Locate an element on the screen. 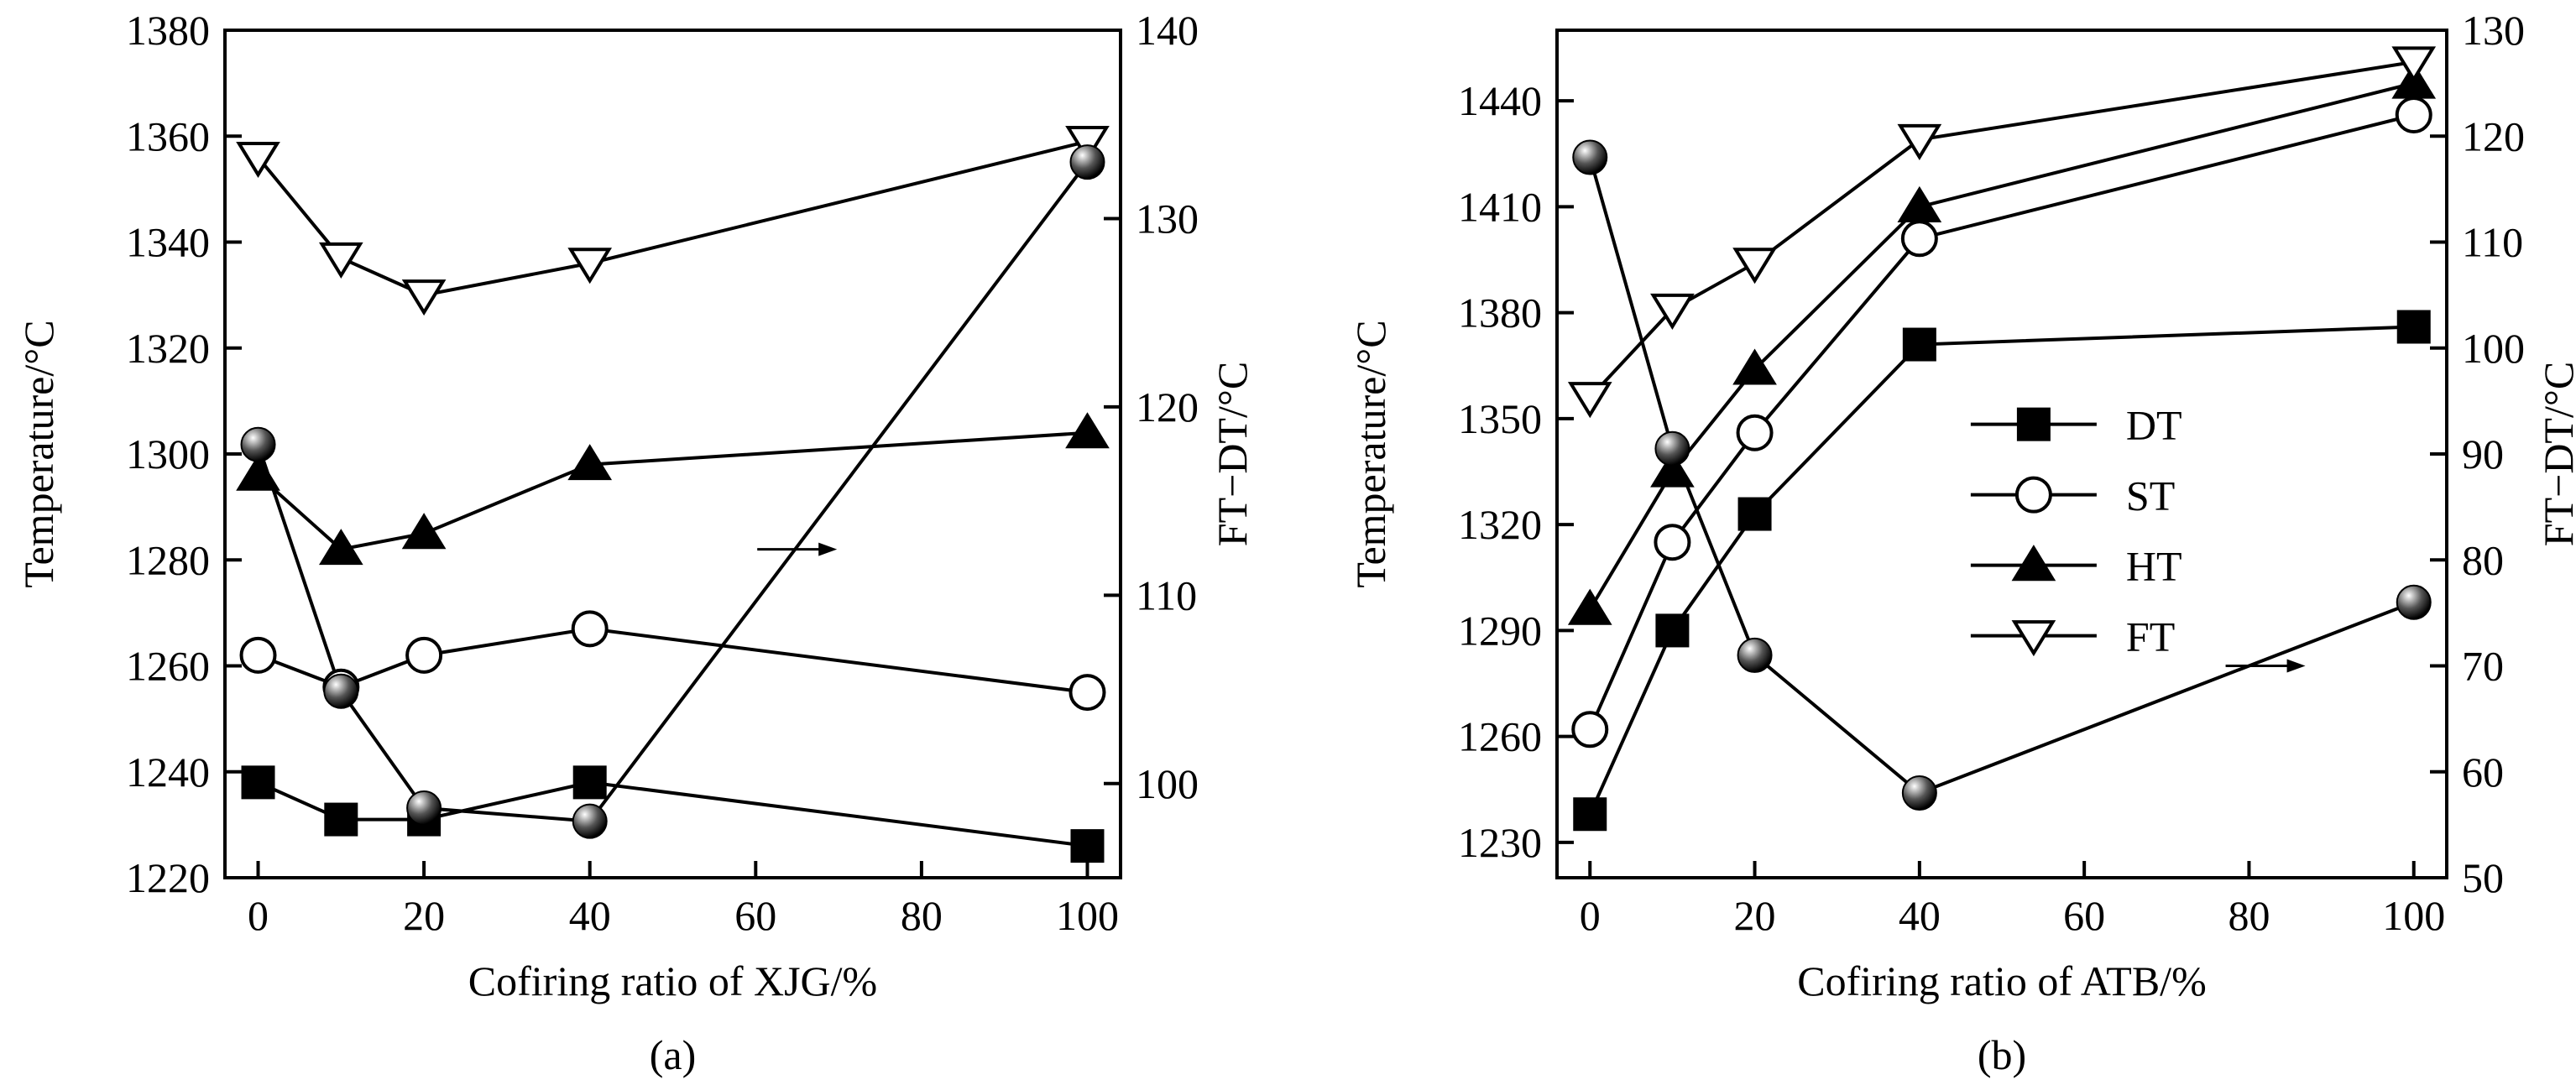 The height and width of the screenshot is (1085, 2576). panel-label: (b) is located at coordinates (2002, 1055).